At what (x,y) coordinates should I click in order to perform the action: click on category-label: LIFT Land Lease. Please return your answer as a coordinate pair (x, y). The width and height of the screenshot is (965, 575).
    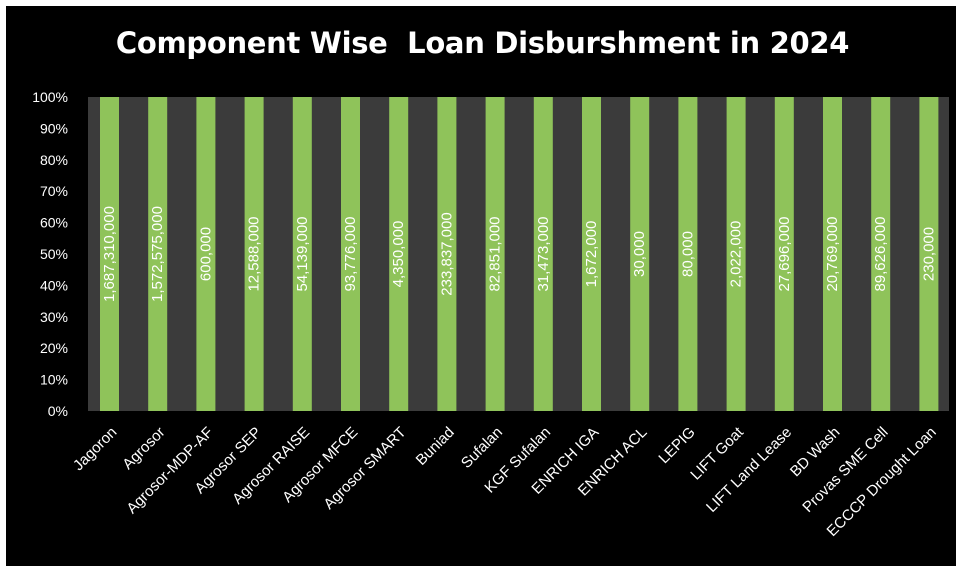
    Looking at the image, I should click on (749, 470).